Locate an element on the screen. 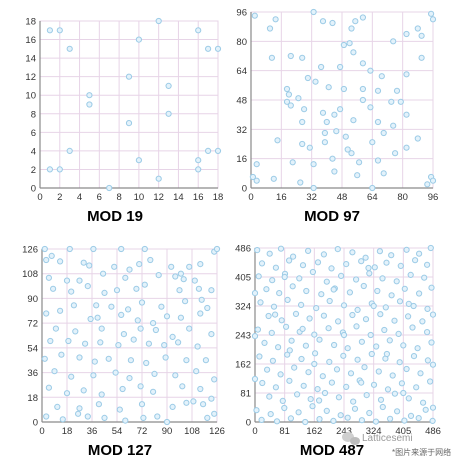 The image size is (460, 460). y-tick-label: 81 is located at coordinates (245, 394).